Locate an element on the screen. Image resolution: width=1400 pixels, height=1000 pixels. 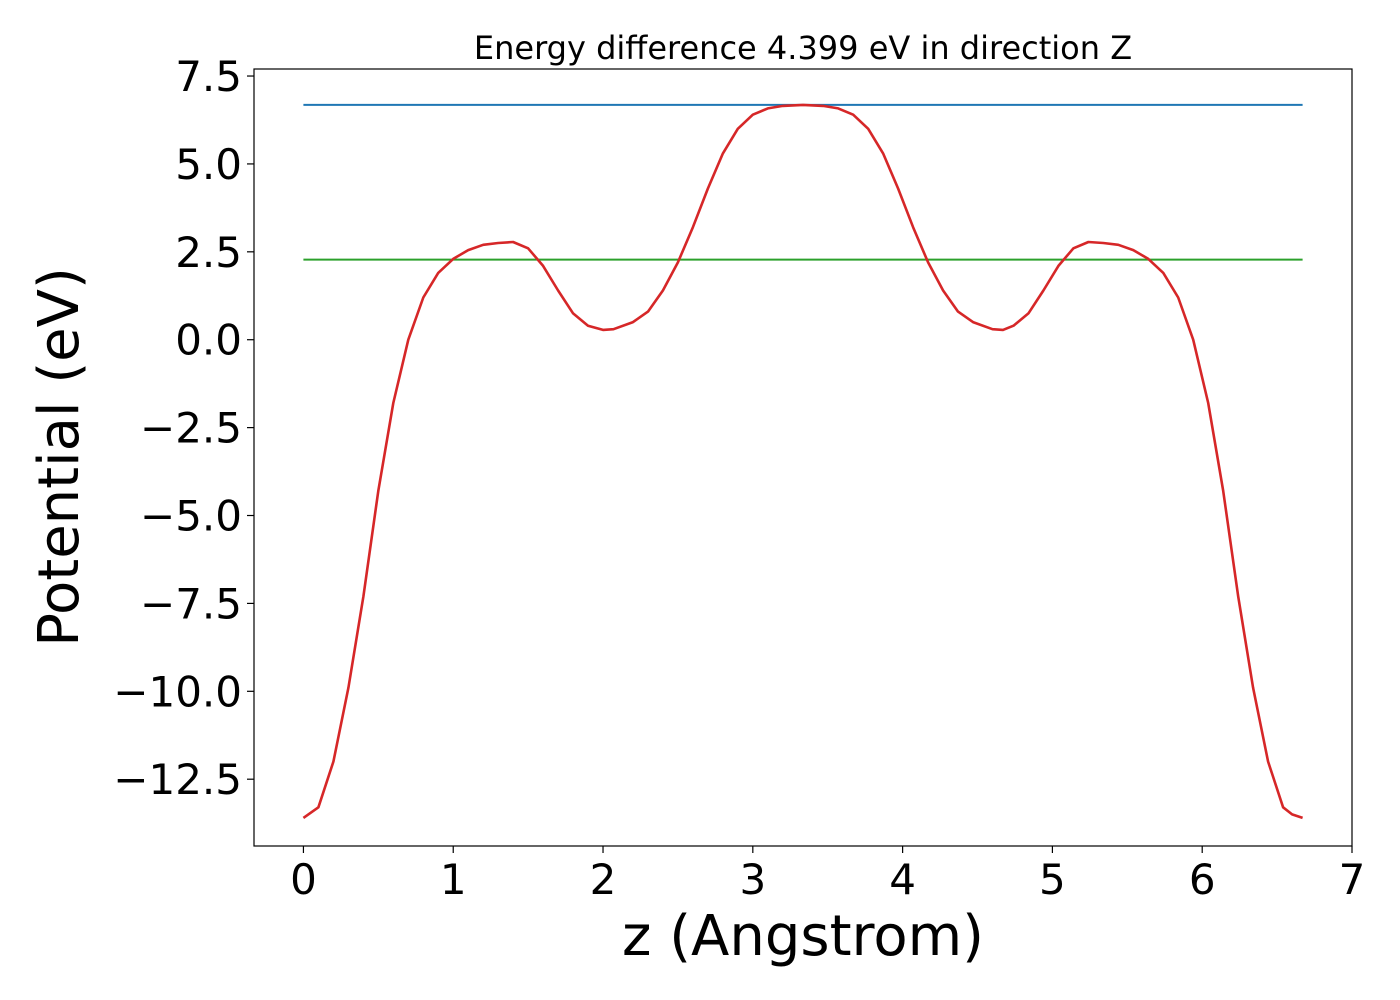
x-tick-label: 4 is located at coordinates (902, 879).